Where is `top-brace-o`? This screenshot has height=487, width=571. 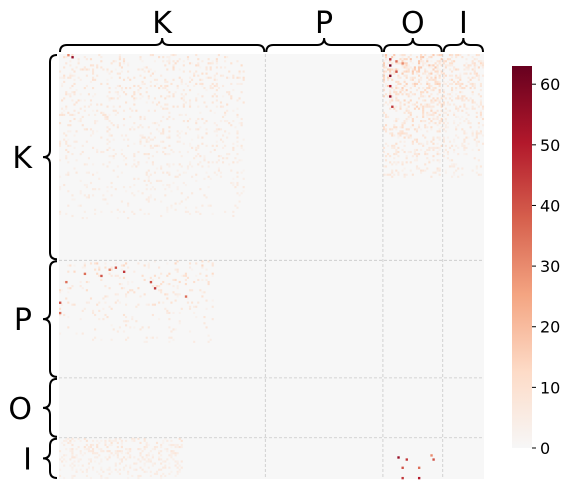
top-brace-o is located at coordinates (412, 45).